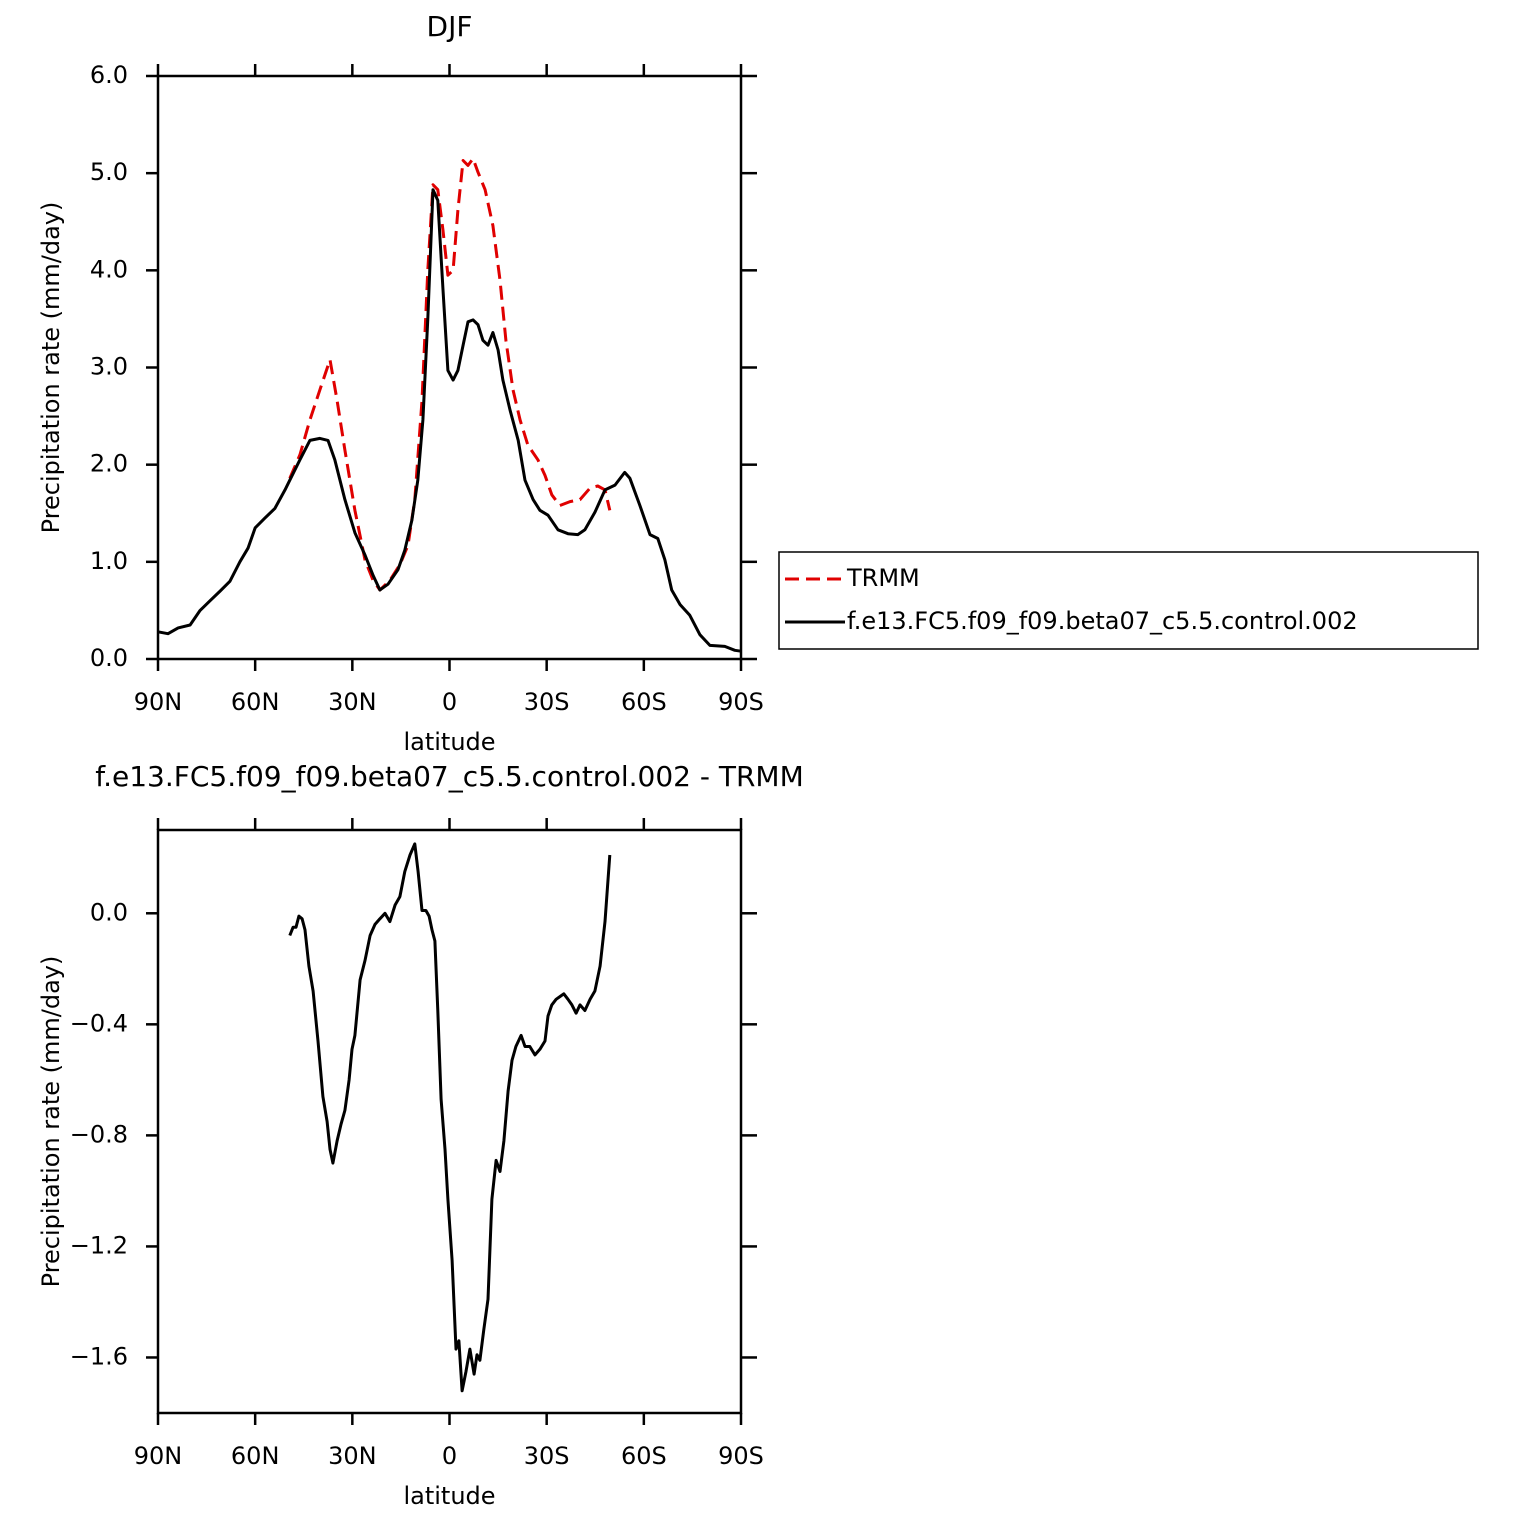  What do you see at coordinates (99, 1356) in the screenshot?
I see `y-tick-label: −1.6` at bounding box center [99, 1356].